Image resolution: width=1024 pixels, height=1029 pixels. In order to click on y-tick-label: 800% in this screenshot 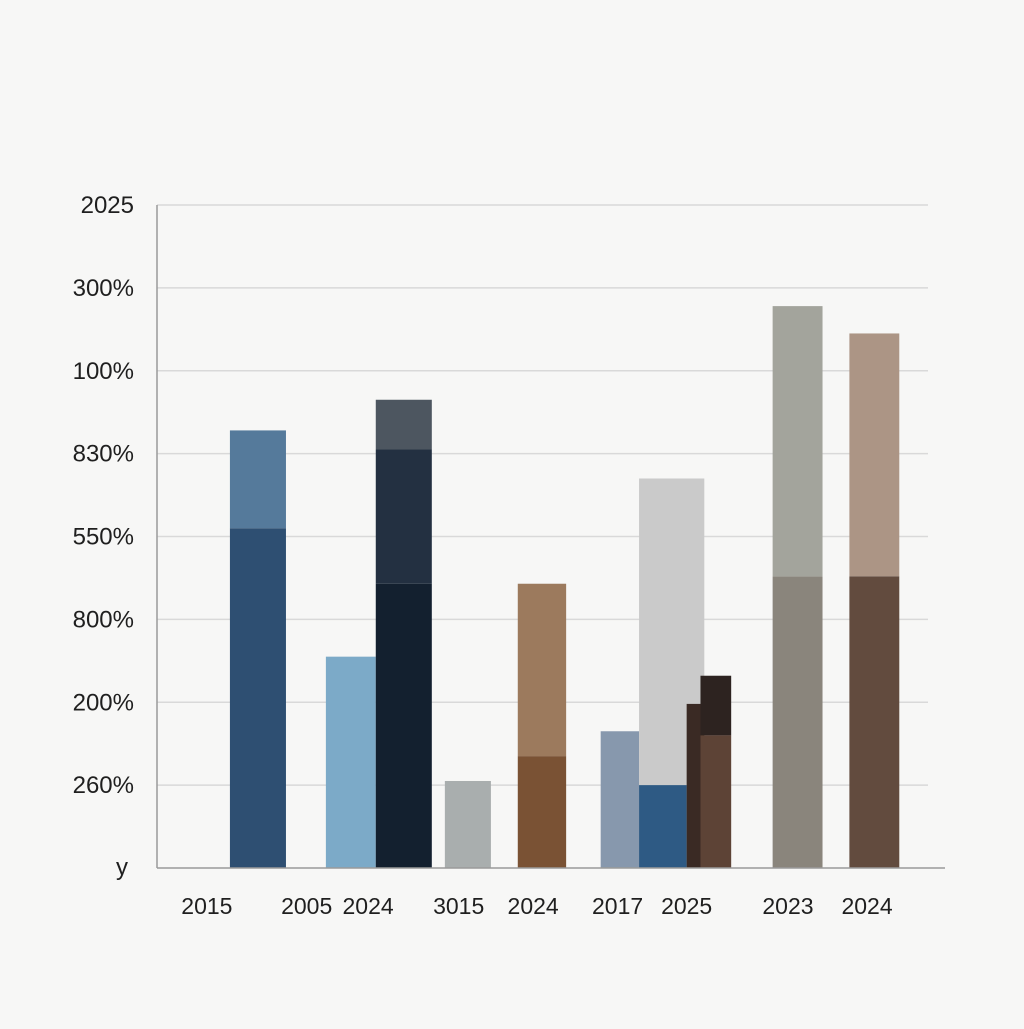, I will do `click(103, 619)`.